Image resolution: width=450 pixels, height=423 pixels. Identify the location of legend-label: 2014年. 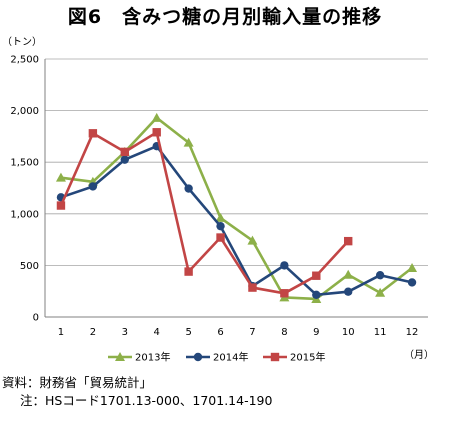
(230, 357).